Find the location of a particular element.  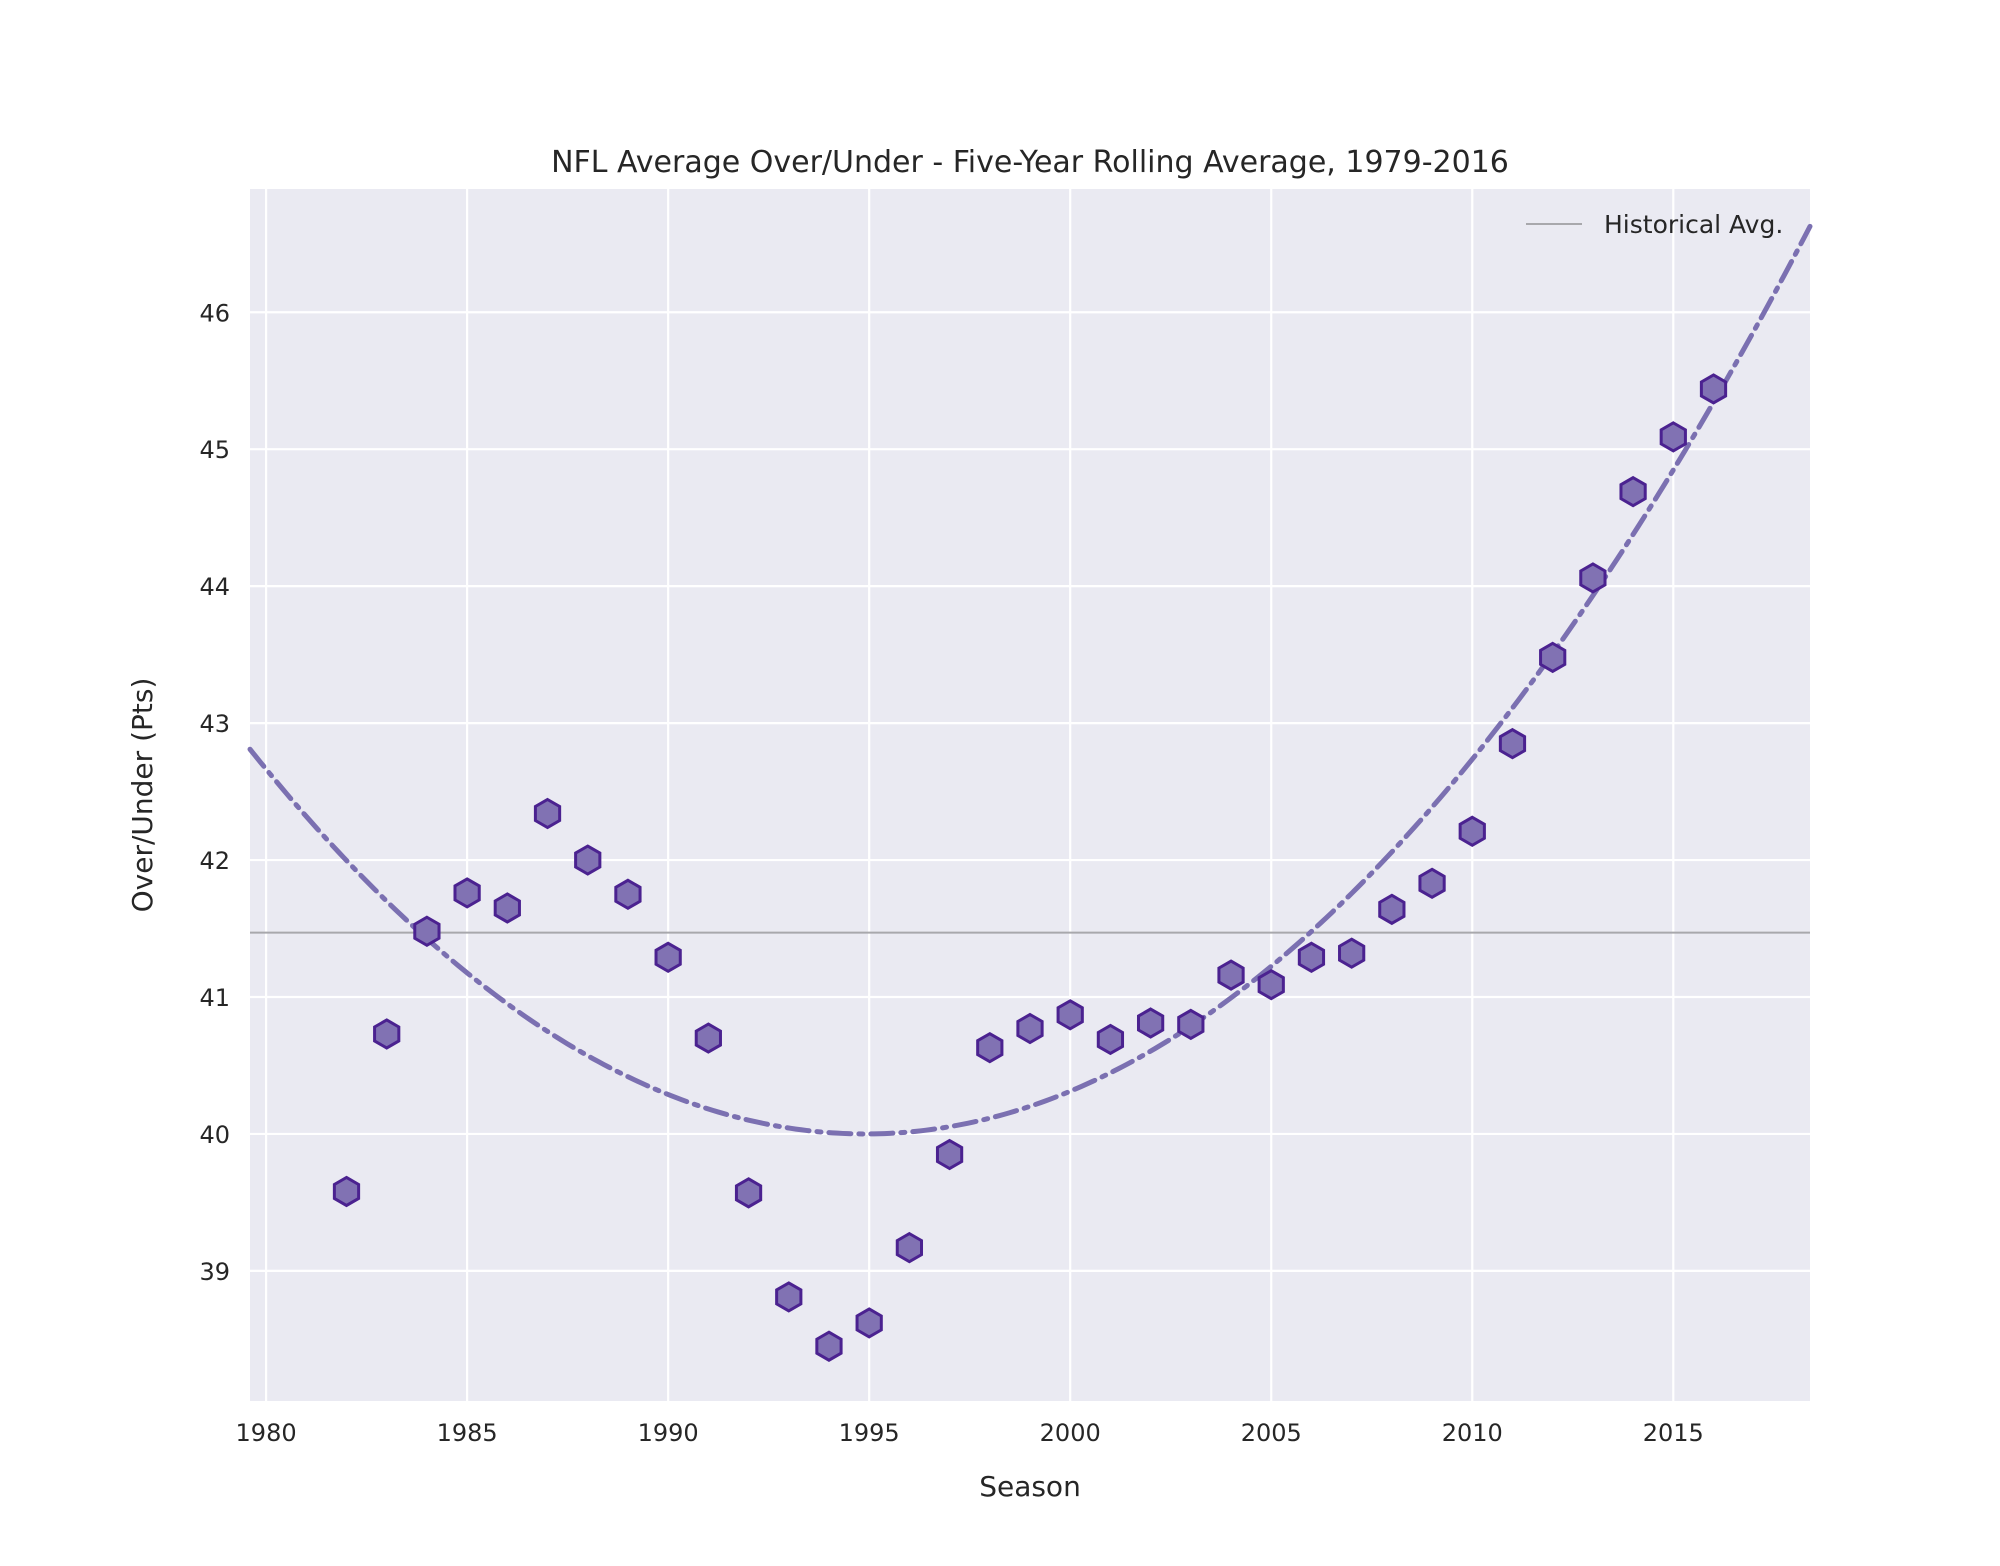

y-tick-label: 40 is located at coordinates (214, 1135).